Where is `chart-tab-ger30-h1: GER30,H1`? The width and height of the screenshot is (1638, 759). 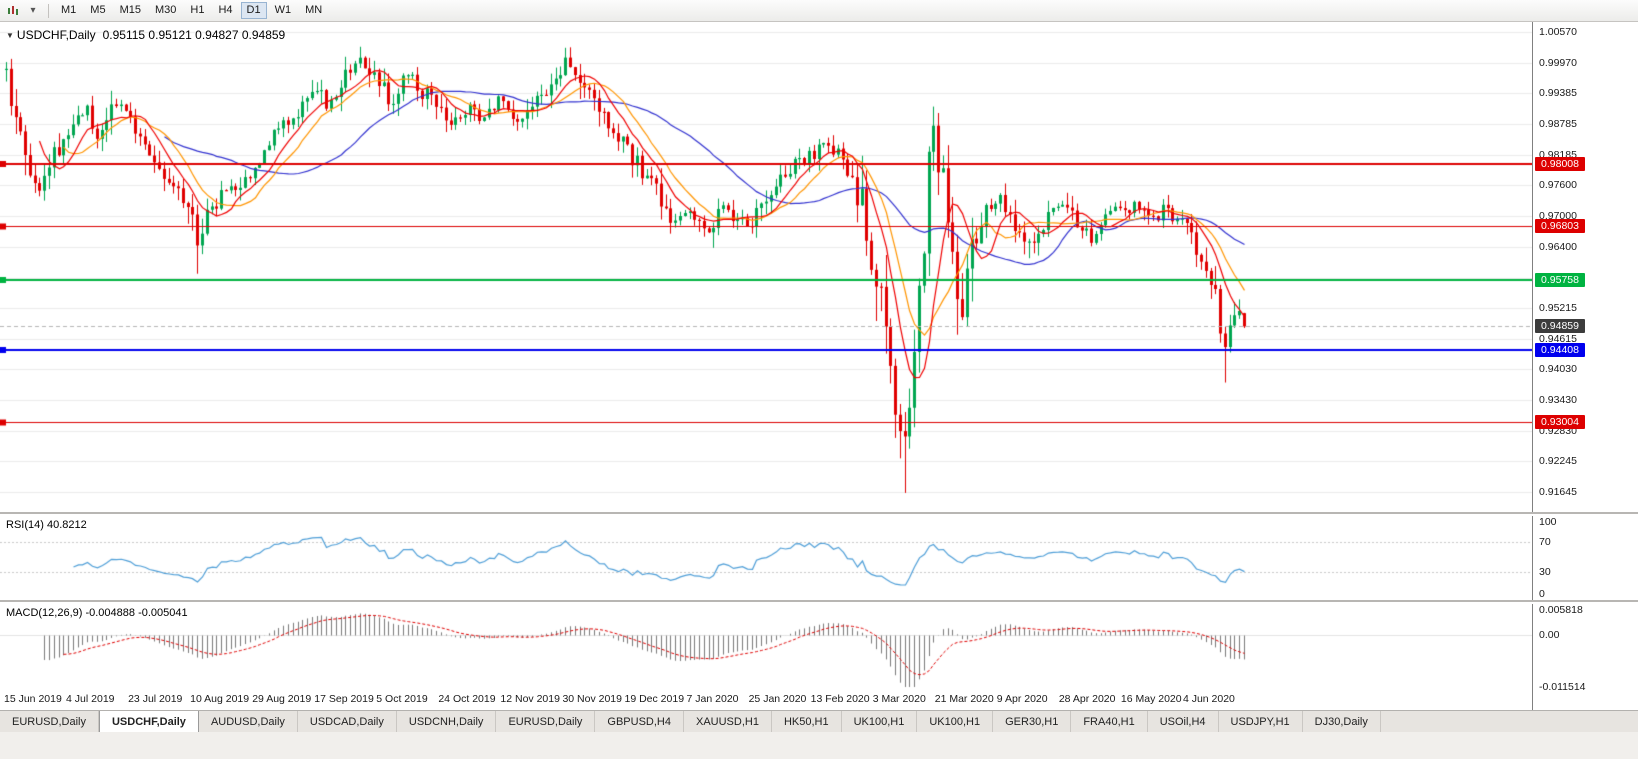
chart-tab-ger30-h1: GER30,H1 is located at coordinates (1032, 721).